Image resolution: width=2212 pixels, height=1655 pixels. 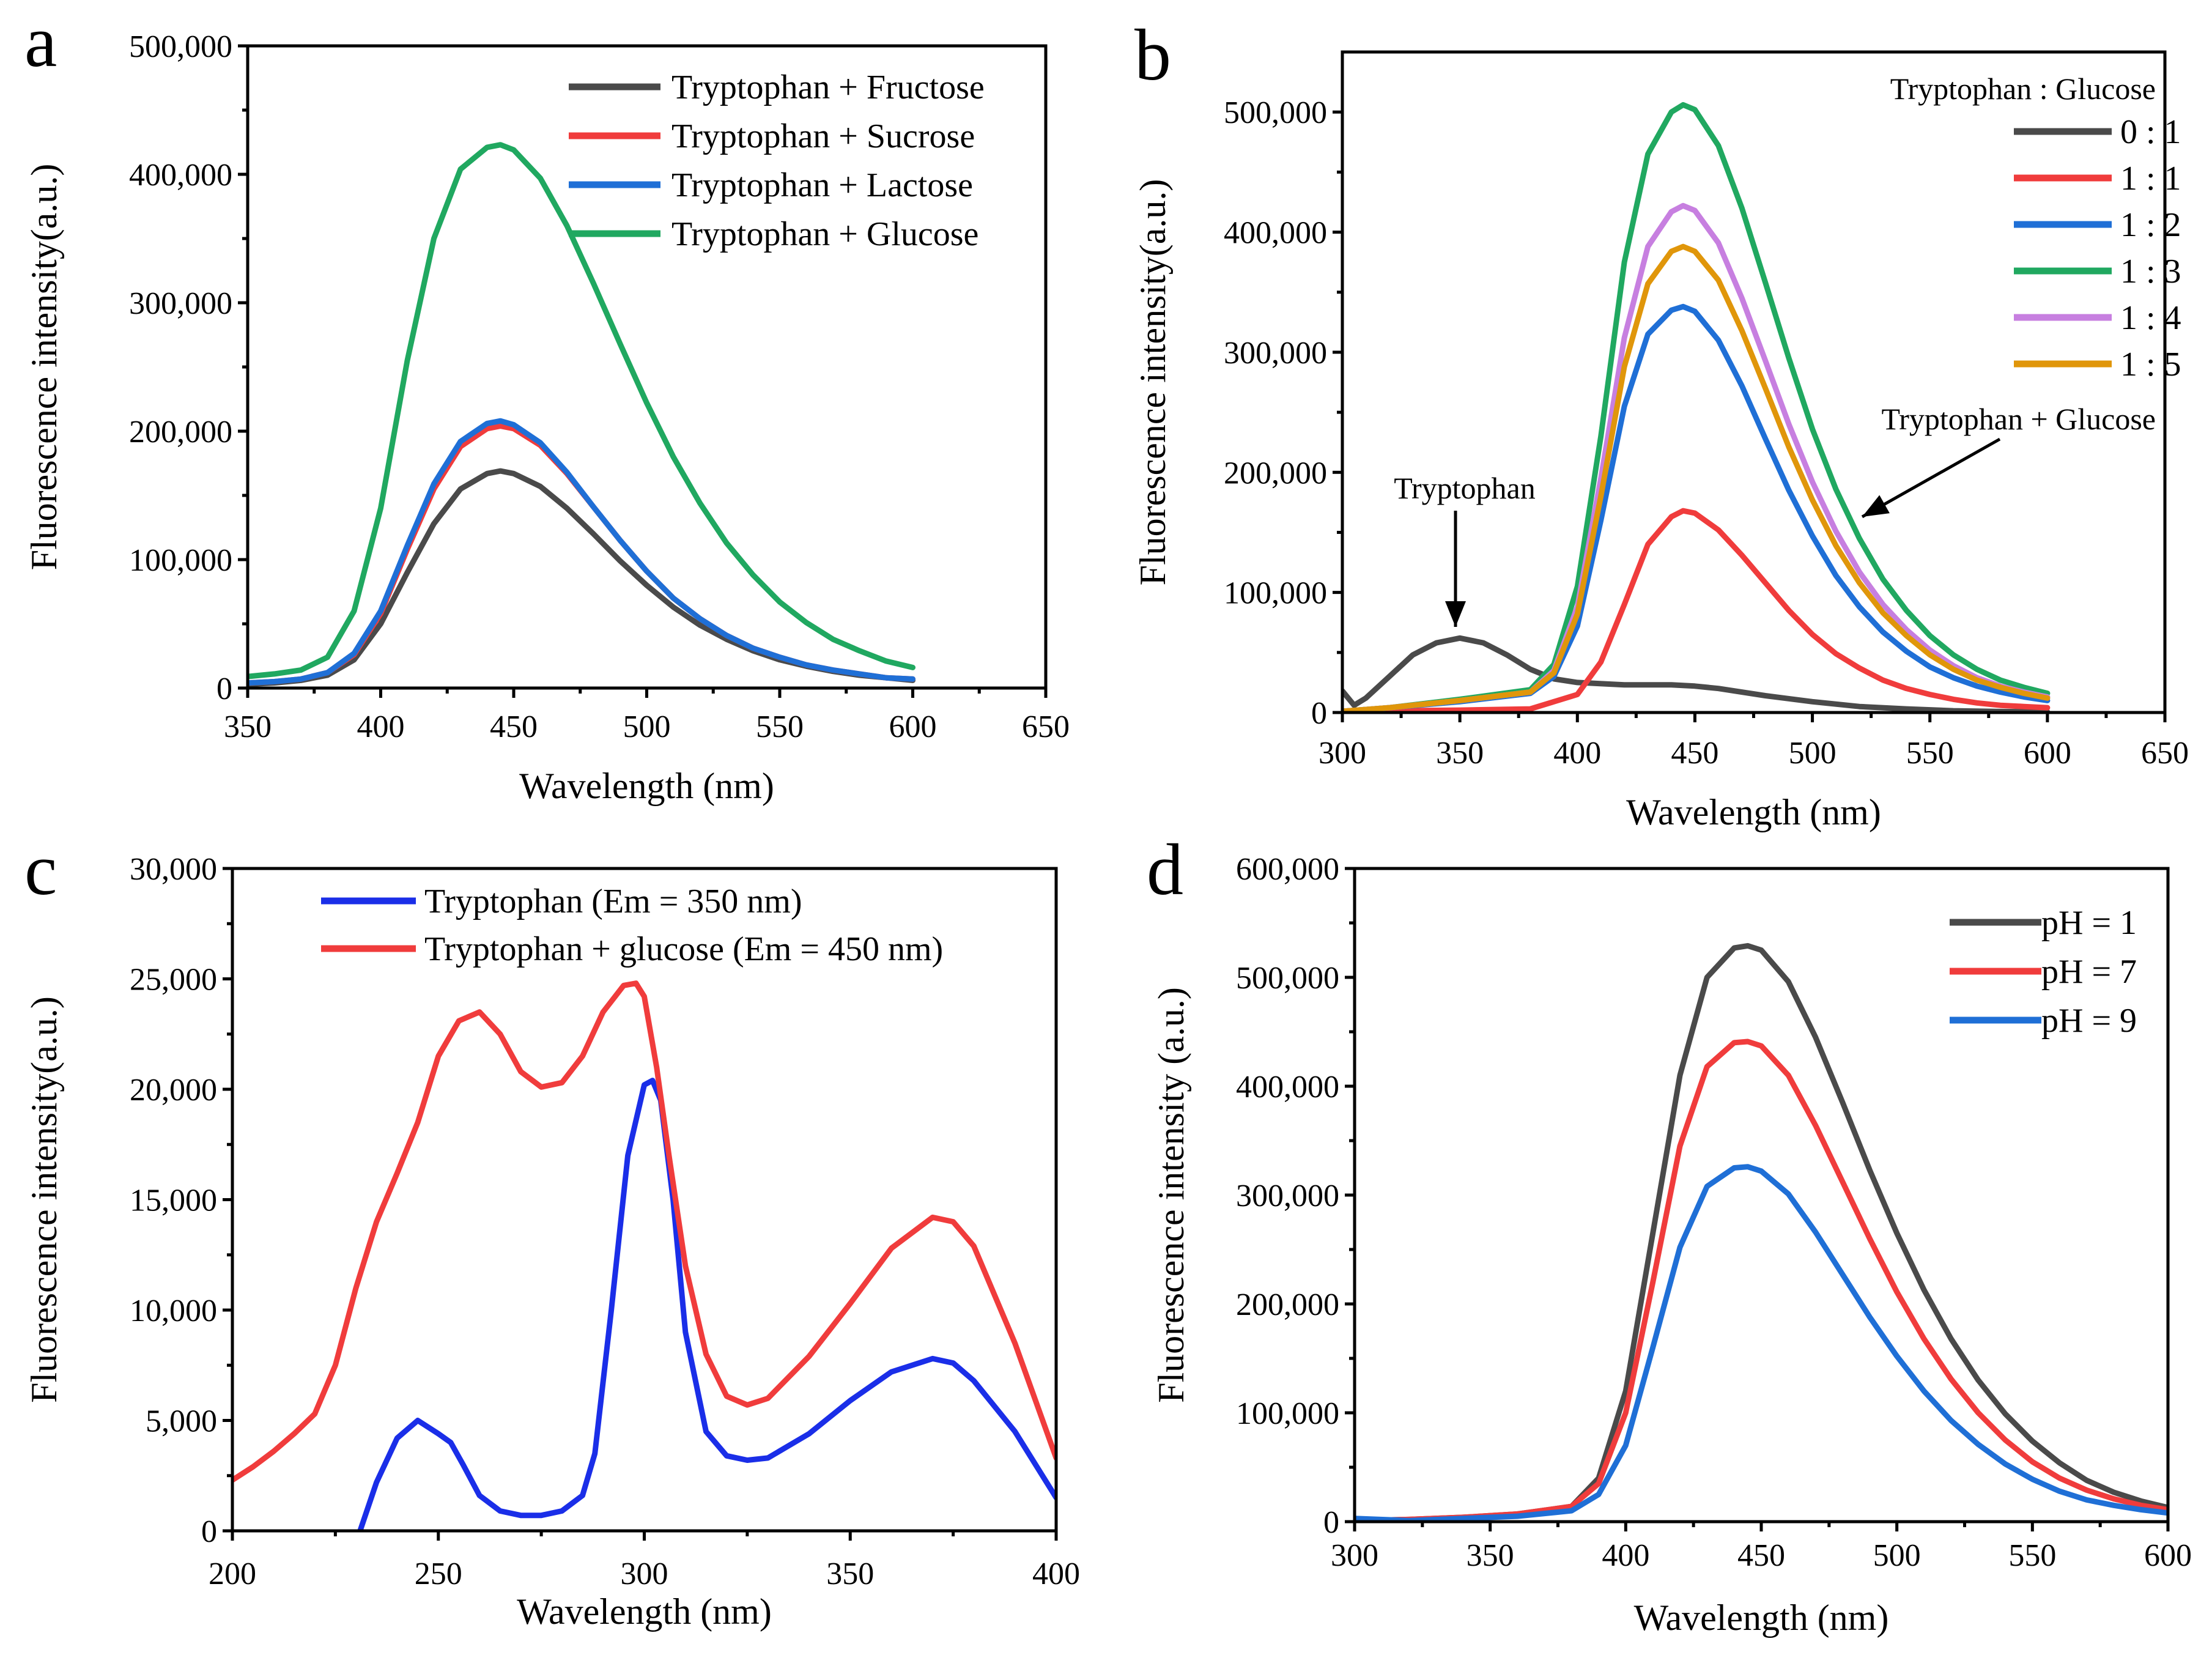 What do you see at coordinates (824, 234) in the screenshot?
I see `legend-label: Tryptophan + Glucose` at bounding box center [824, 234].